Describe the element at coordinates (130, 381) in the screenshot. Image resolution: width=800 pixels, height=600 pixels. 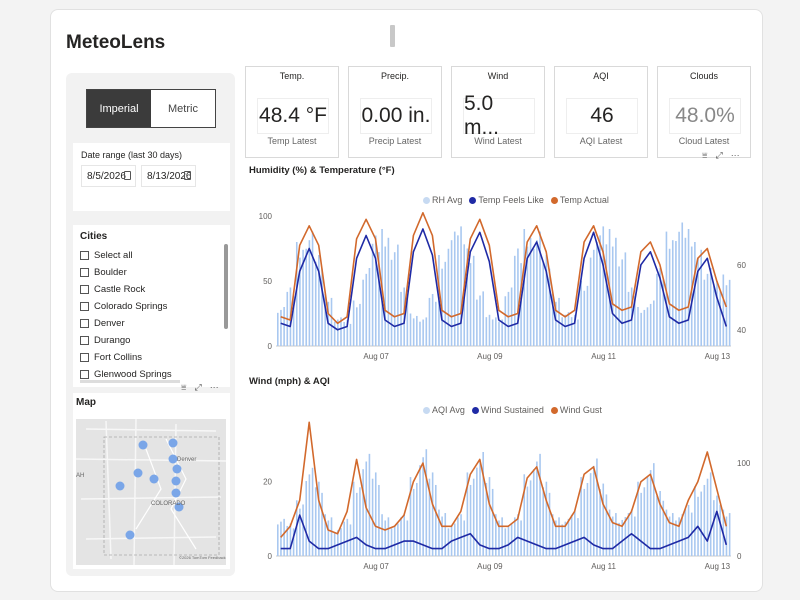
I see `cities-hscrollbar` at that location.